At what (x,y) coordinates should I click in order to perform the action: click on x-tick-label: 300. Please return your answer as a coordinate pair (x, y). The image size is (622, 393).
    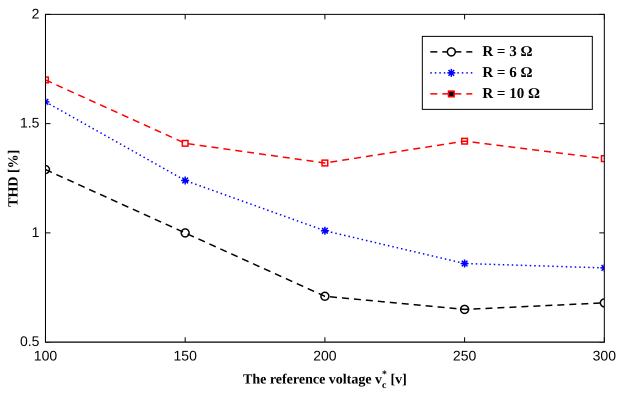
    Looking at the image, I should click on (604, 355).